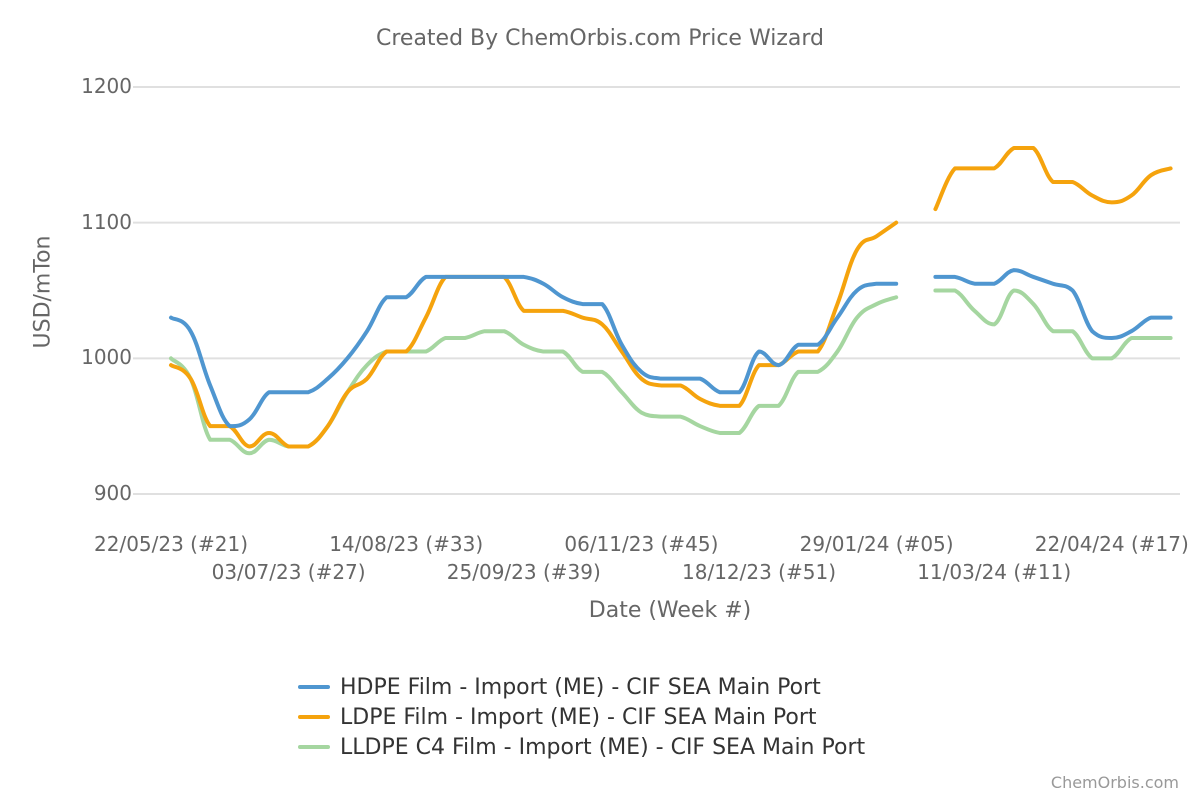 This screenshot has height=800, width=1200. What do you see at coordinates (288, 572) in the screenshot?
I see `x-tick-label: 03/07/23 (#27)` at bounding box center [288, 572].